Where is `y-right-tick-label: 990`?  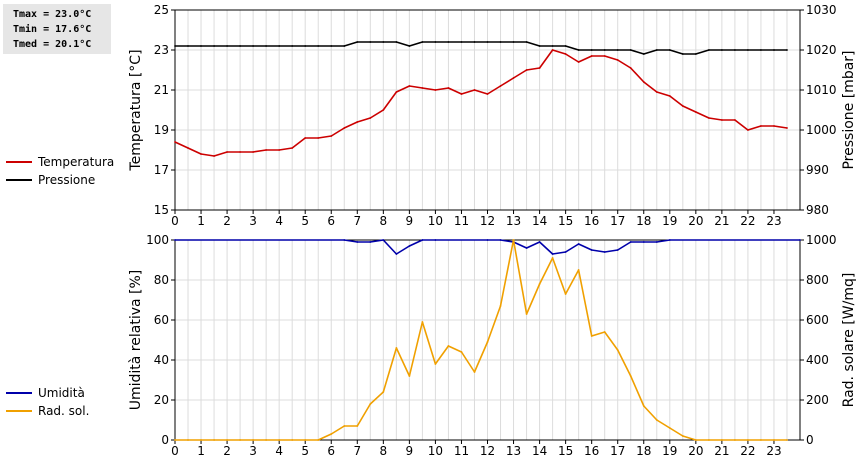 y-right-tick-label: 990 is located at coordinates (817, 170).